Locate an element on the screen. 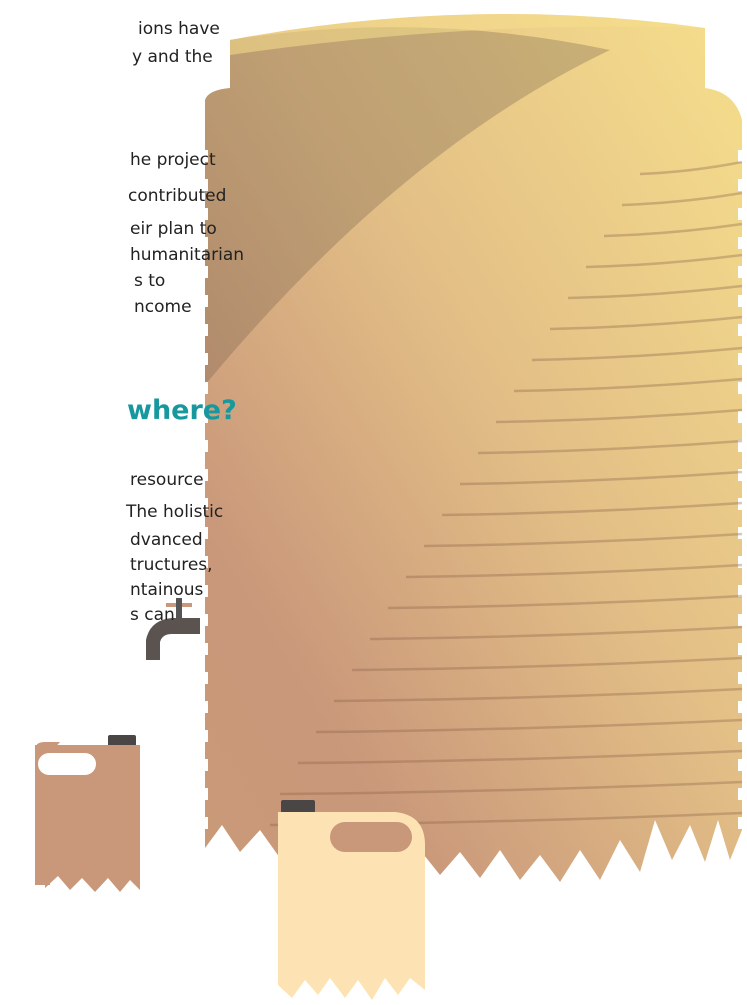 This screenshot has width=747, height=1005. text-line: resource is located at coordinates (167, 480).